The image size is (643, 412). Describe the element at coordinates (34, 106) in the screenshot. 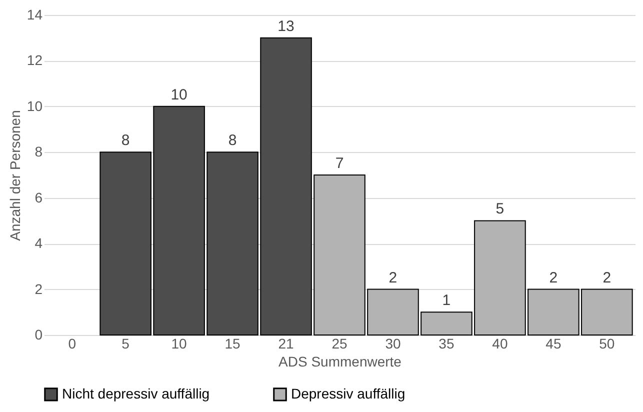

I see `y-tick-label: 10` at that location.